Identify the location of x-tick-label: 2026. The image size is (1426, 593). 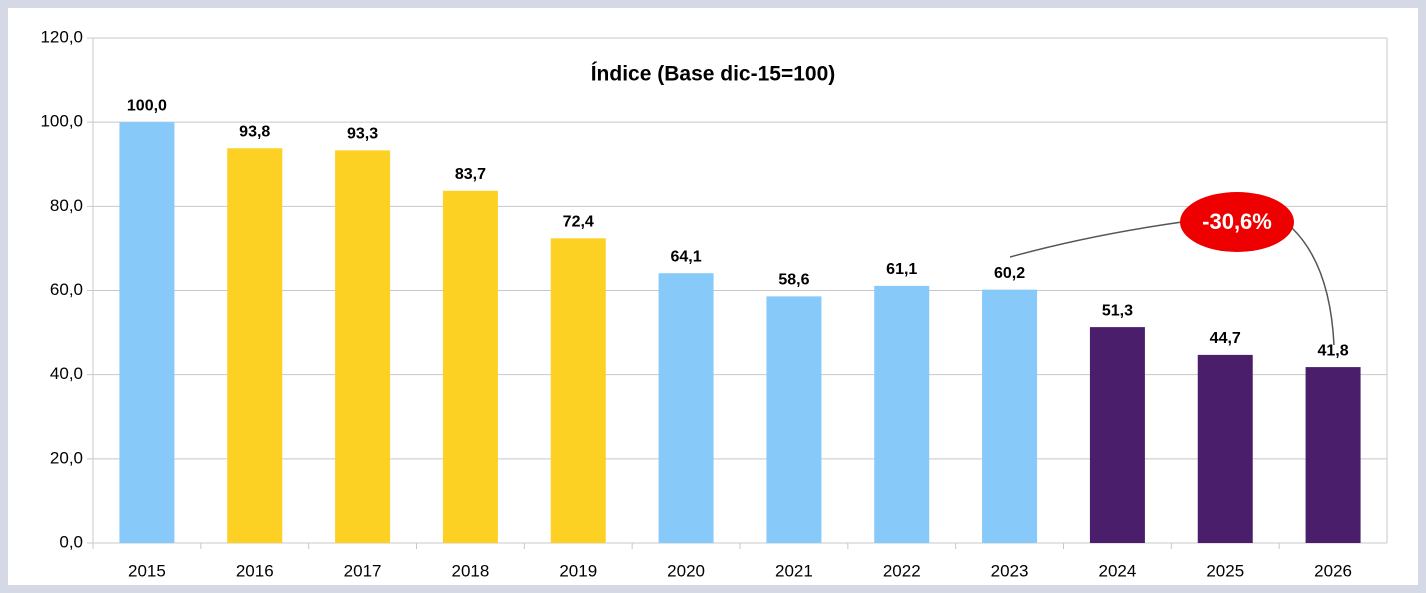
(1333, 570).